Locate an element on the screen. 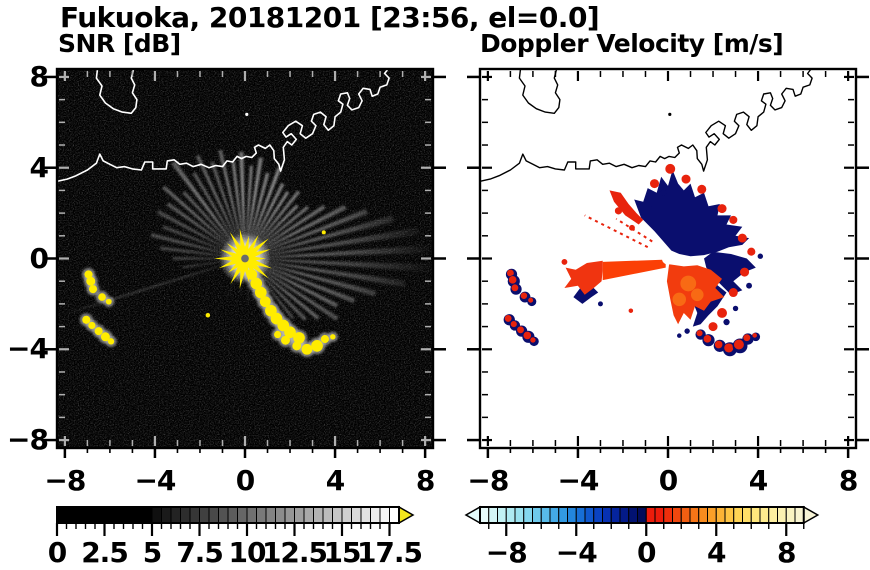 This screenshot has height=570, width=870. snr-colorbar-label: 2.5 is located at coordinates (105, 552).